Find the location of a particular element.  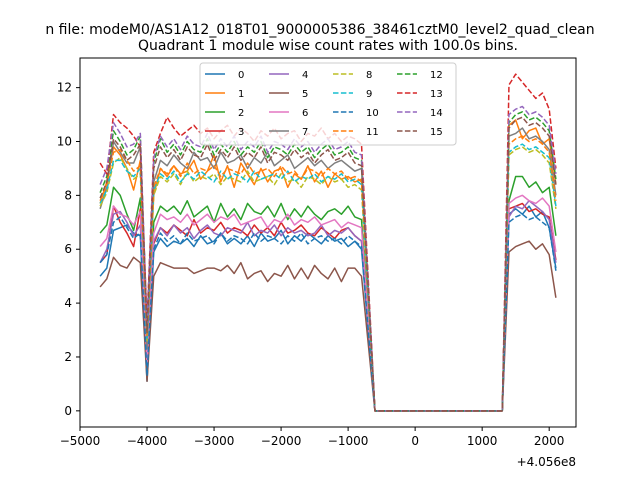

x-tick-label: −4000 is located at coordinates (147, 441).